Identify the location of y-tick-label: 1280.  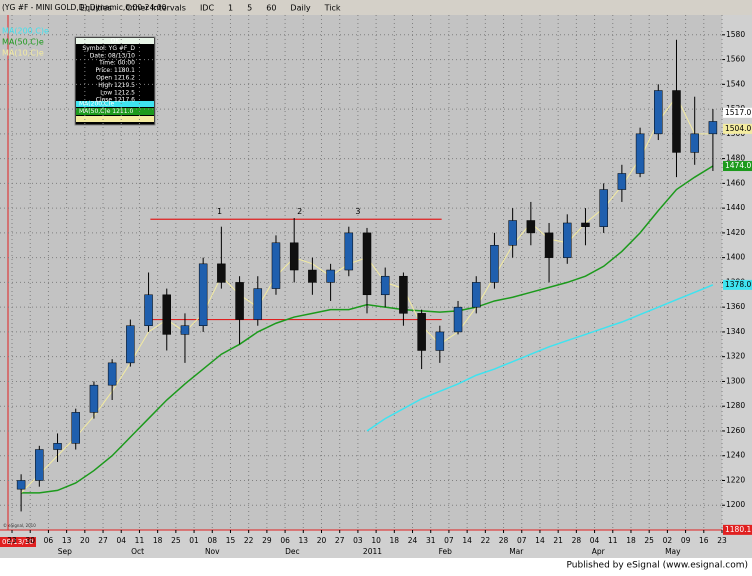
(735, 405).